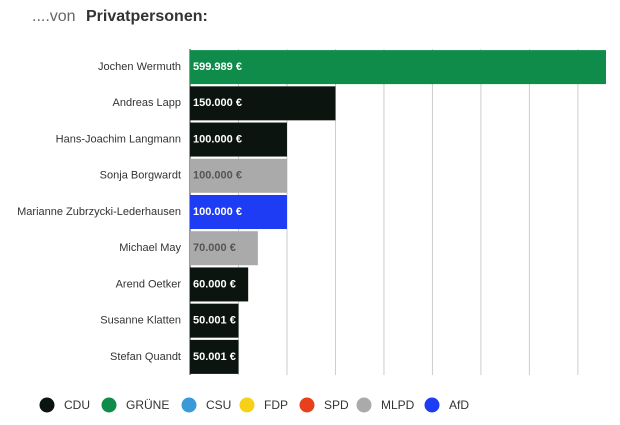  I want to click on chart-title: Privatpersonen:, so click(147, 16).